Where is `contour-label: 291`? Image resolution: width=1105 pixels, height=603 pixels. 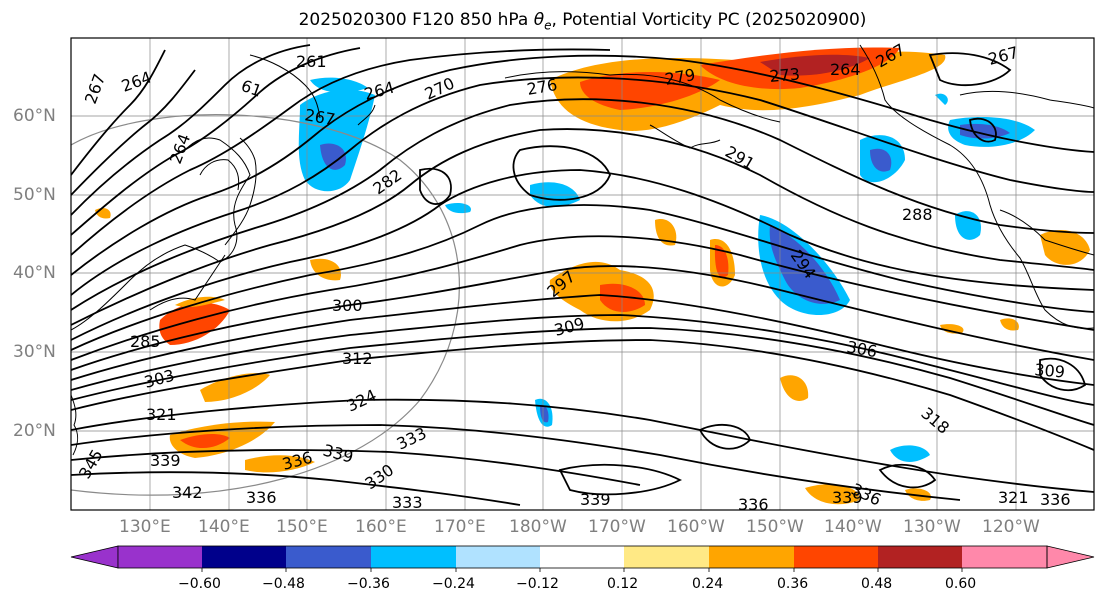
contour-label: 291 is located at coordinates (740, 158).